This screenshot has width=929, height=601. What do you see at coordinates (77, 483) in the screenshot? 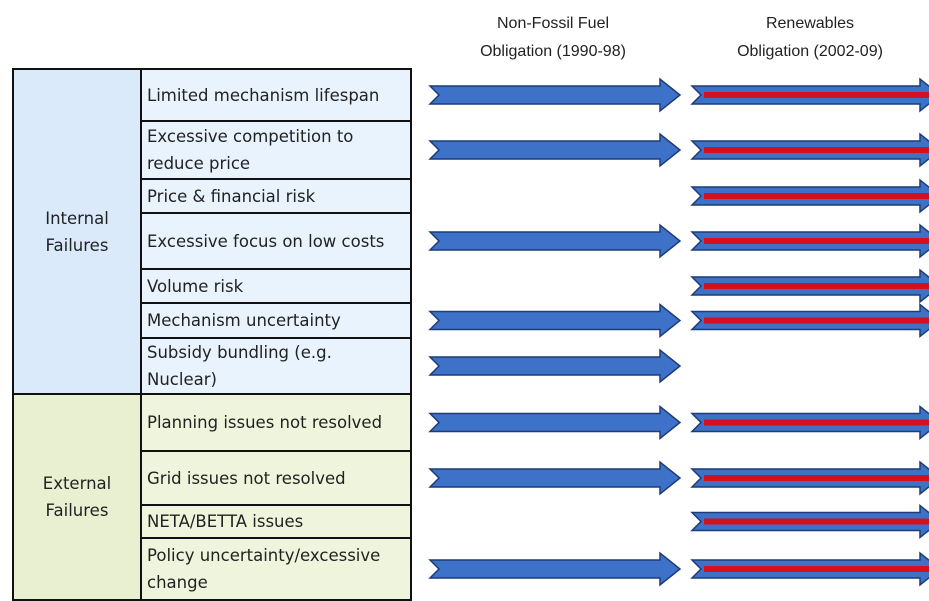
I see `text-line: External` at bounding box center [77, 483].